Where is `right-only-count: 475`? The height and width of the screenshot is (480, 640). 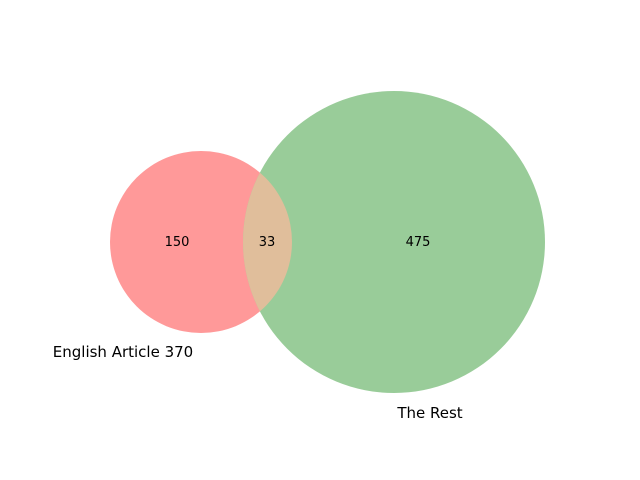 right-only-count: 475 is located at coordinates (418, 242).